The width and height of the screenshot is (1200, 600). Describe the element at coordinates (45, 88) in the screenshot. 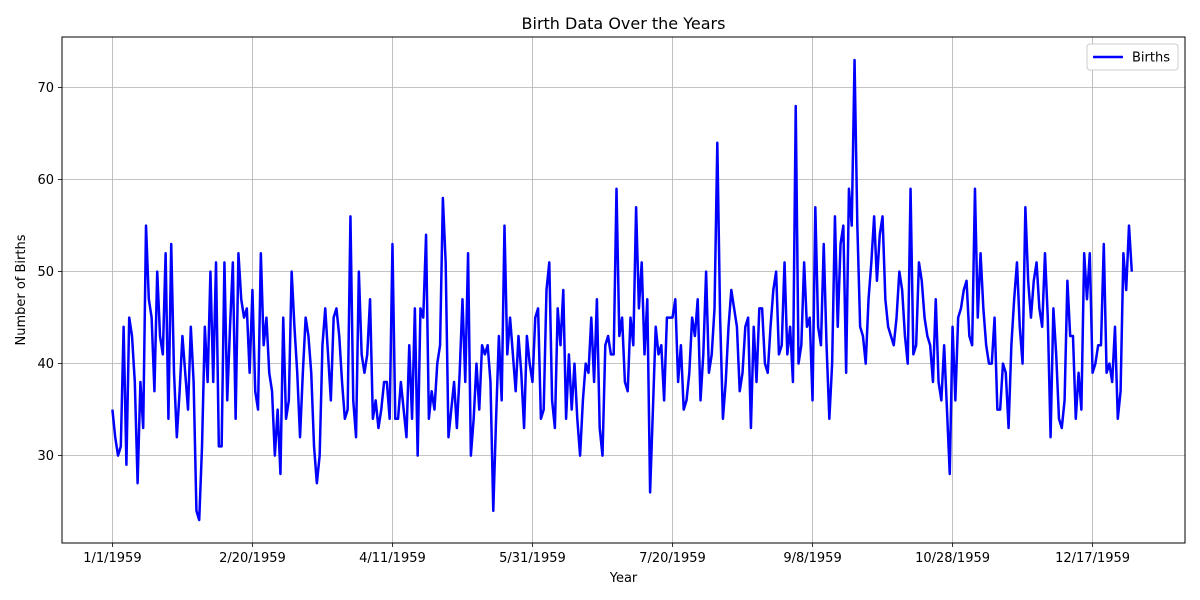

I see `y-tick-label: 70` at that location.